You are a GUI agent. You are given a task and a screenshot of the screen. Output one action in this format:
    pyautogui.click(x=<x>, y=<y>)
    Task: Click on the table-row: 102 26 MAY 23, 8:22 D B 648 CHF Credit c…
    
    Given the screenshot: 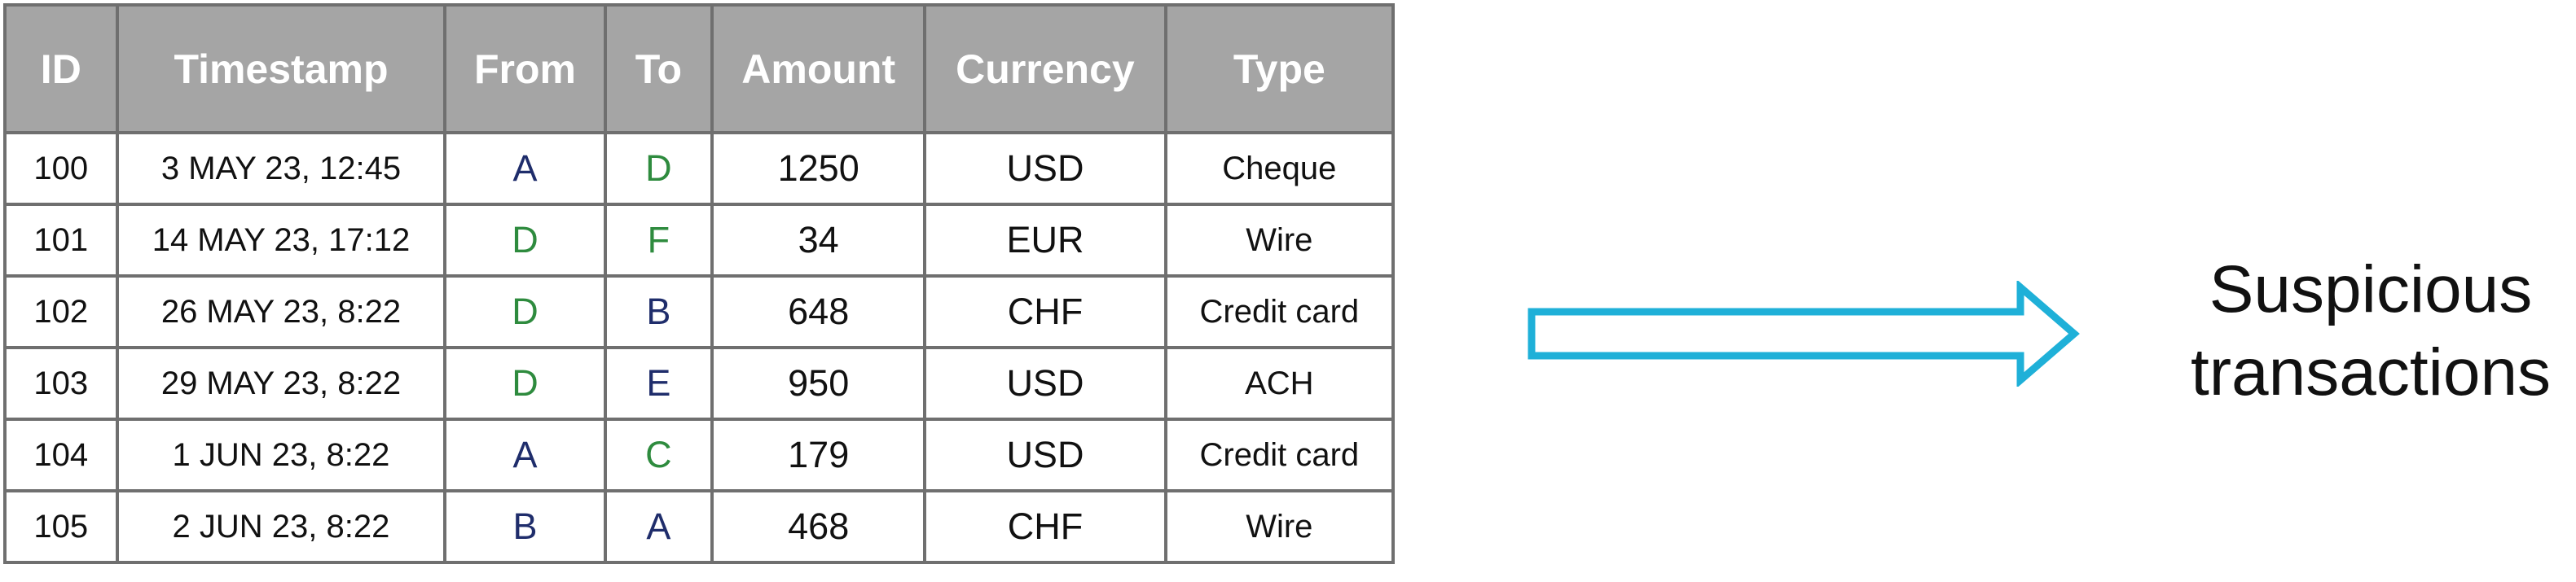 What is the action you would take?
    pyautogui.click(x=699, y=311)
    